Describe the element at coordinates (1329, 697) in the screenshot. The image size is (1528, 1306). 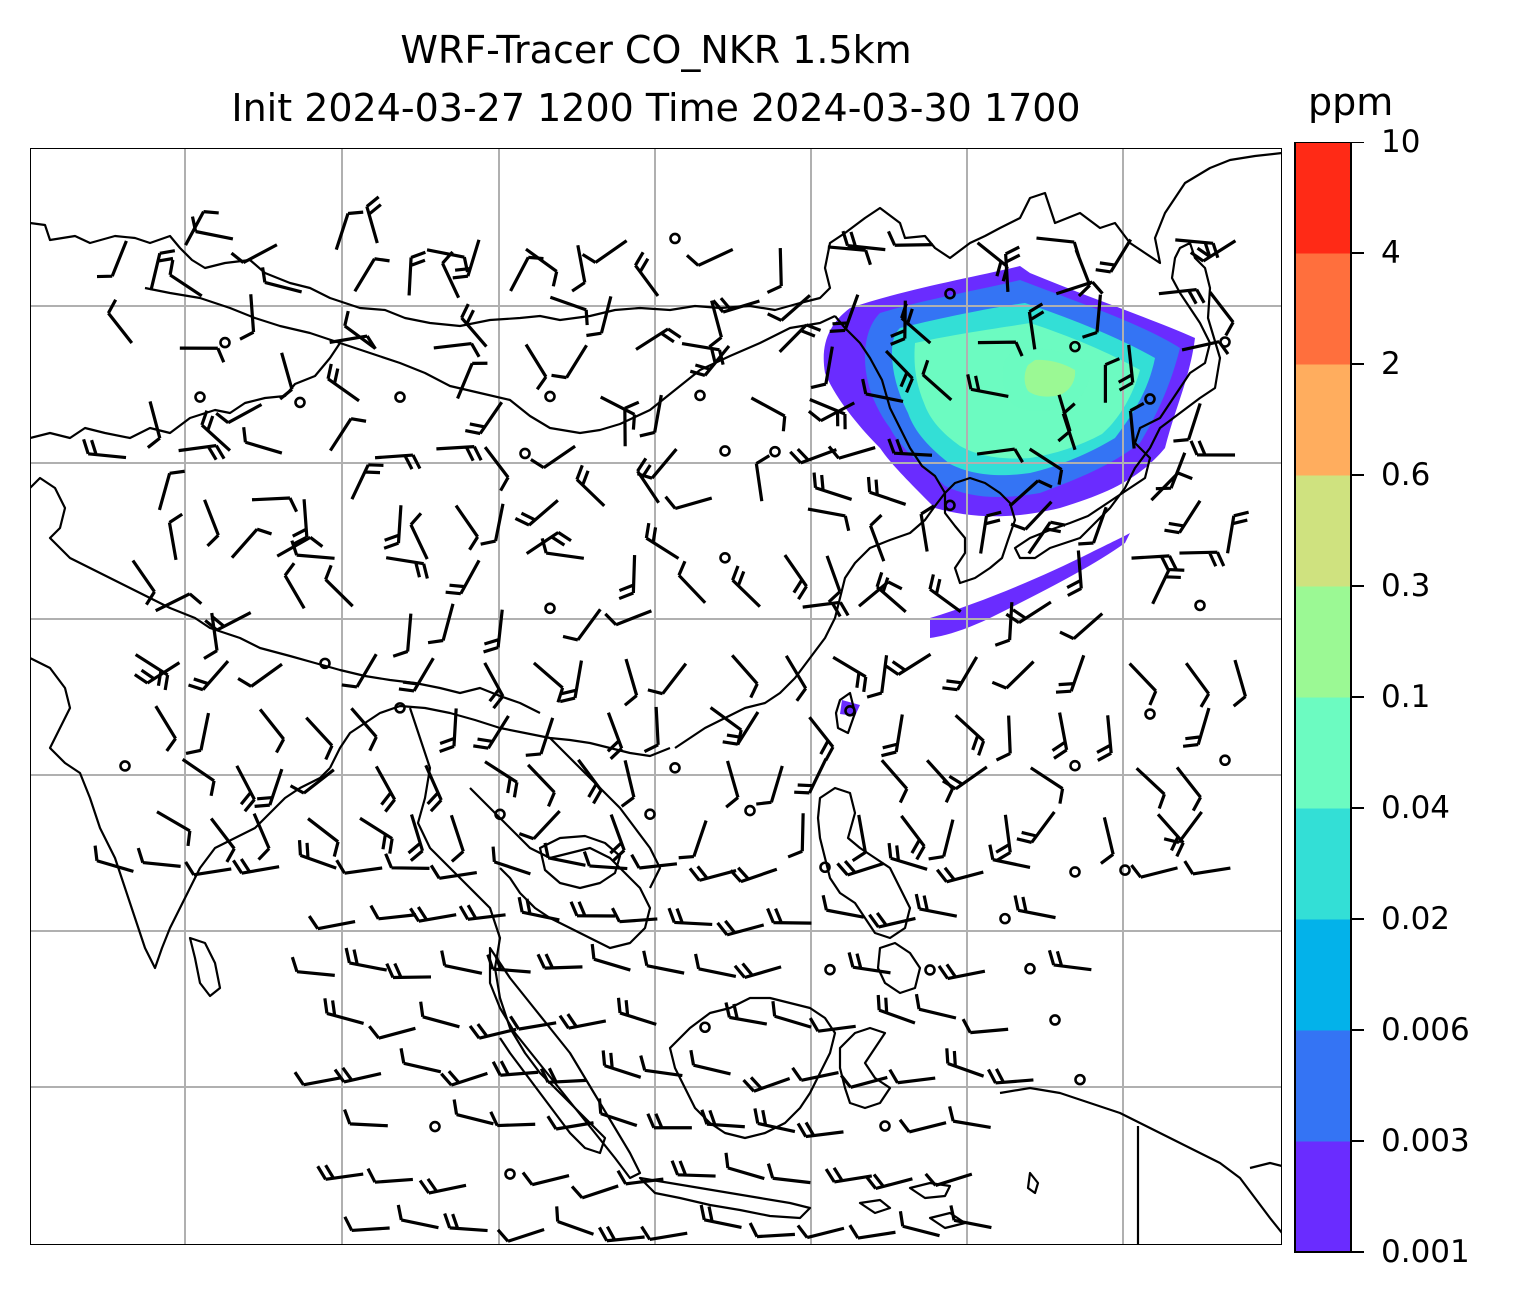
I see `colorbar` at that location.